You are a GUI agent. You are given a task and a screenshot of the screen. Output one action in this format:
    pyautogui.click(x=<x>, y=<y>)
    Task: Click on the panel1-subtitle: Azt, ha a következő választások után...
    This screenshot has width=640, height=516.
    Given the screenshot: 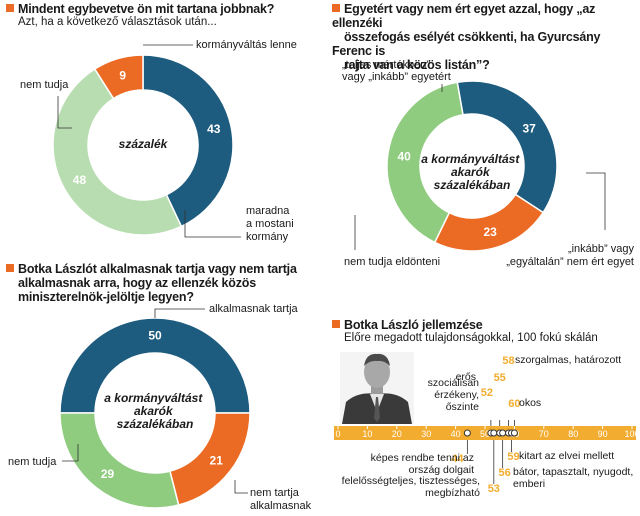 What is the action you would take?
    pyautogui.click(x=117, y=22)
    